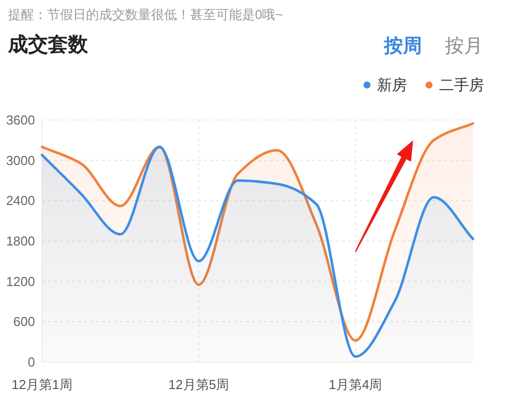 The image size is (507, 405). Describe the element at coordinates (461, 85) in the screenshot. I see `legend-label: 二手房` at that location.